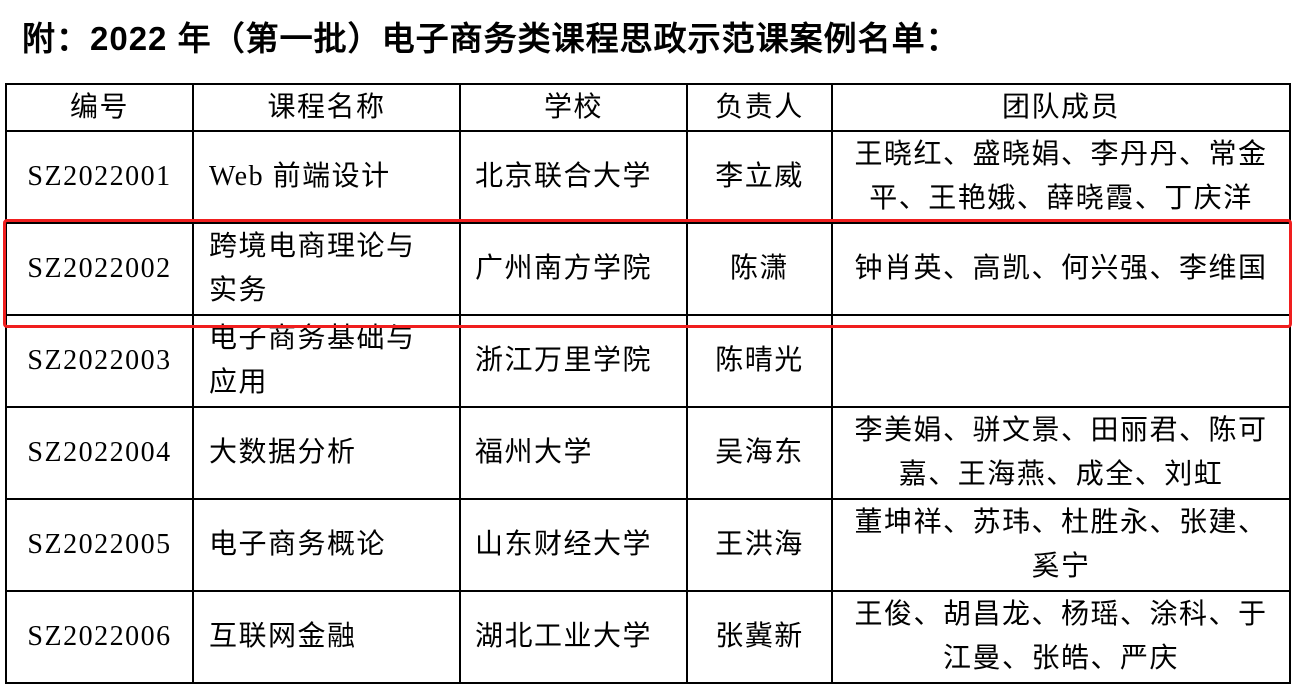 Image resolution: width=1294 pixels, height=699 pixels. What do you see at coordinates (759, 107) in the screenshot?
I see `header-lead: 负责人` at bounding box center [759, 107].